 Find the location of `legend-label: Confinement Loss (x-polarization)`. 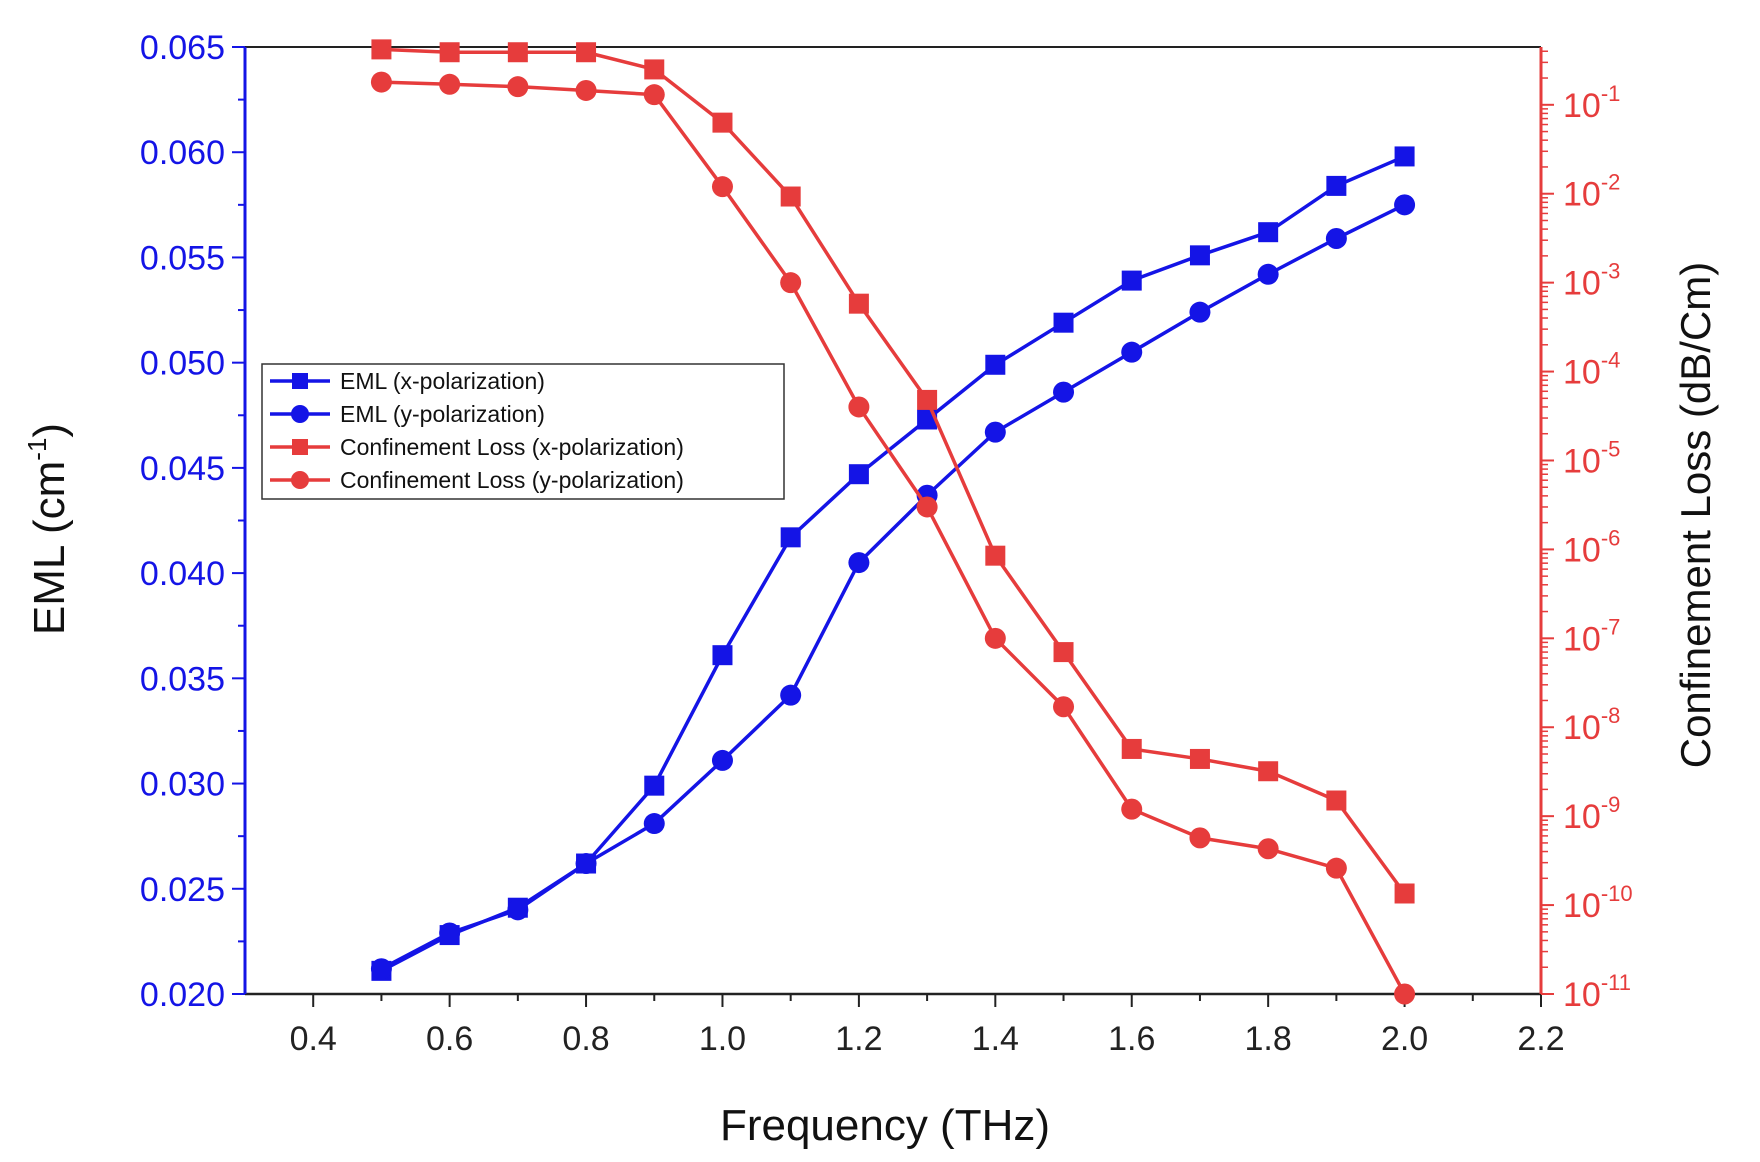

legend-label: Confinement Loss (x-polarization) is located at coordinates (512, 447).